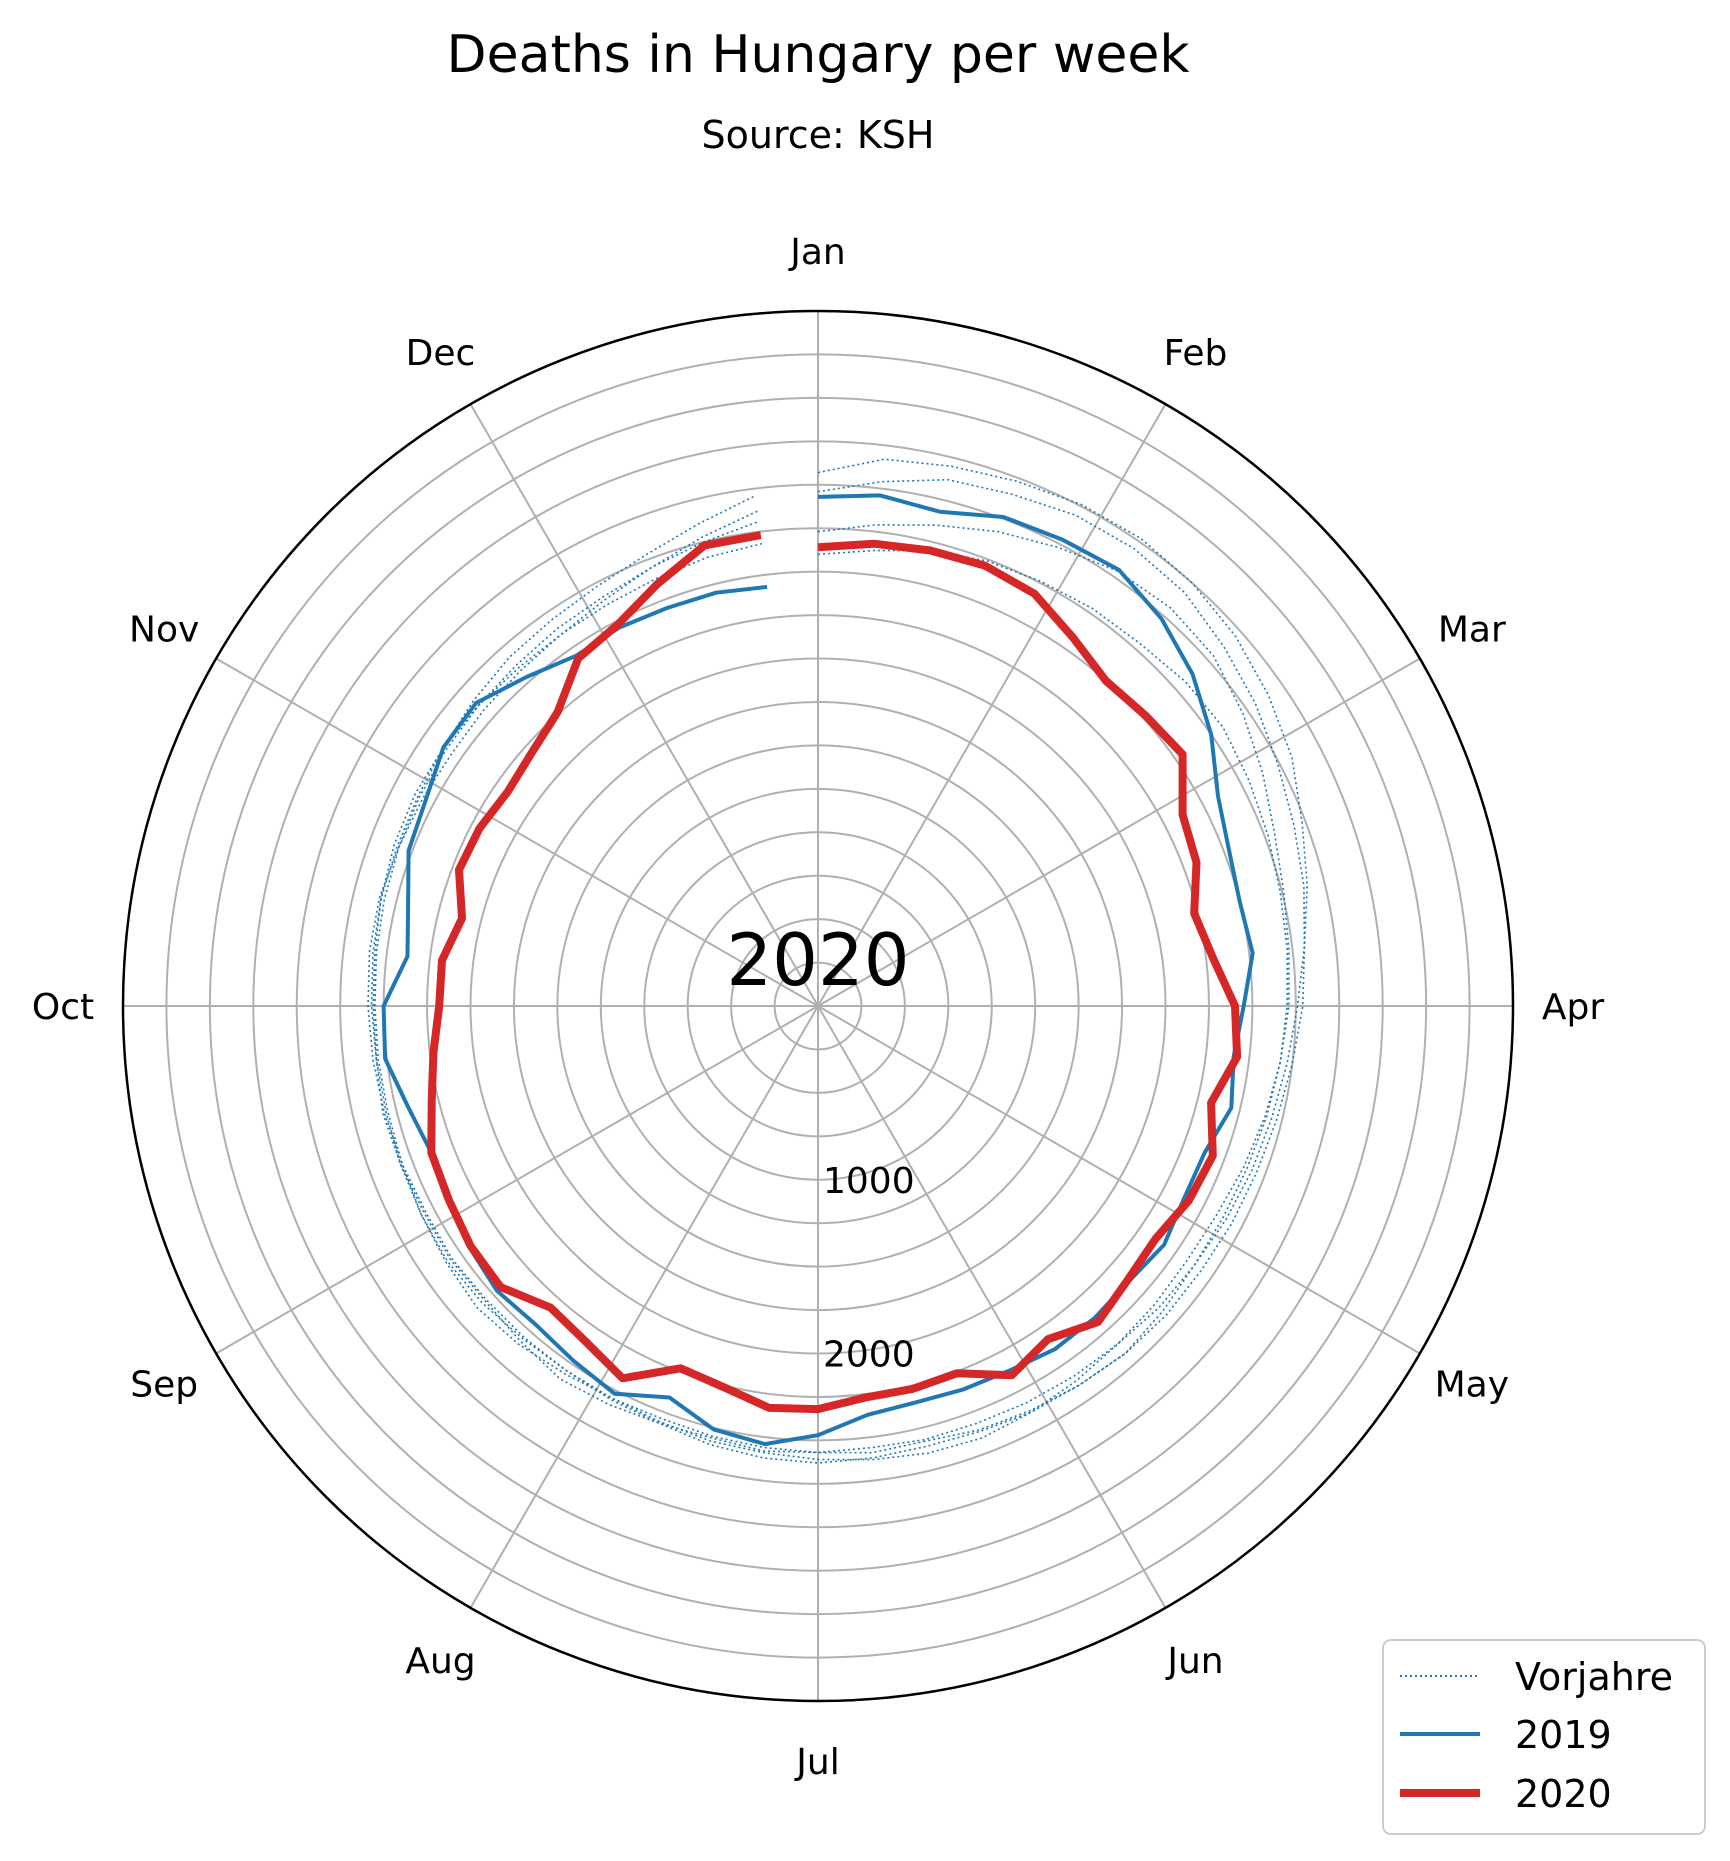 The height and width of the screenshot is (1861, 1730). Describe the element at coordinates (1472, 630) in the screenshot. I see `month-label-mar: Mar` at that location.